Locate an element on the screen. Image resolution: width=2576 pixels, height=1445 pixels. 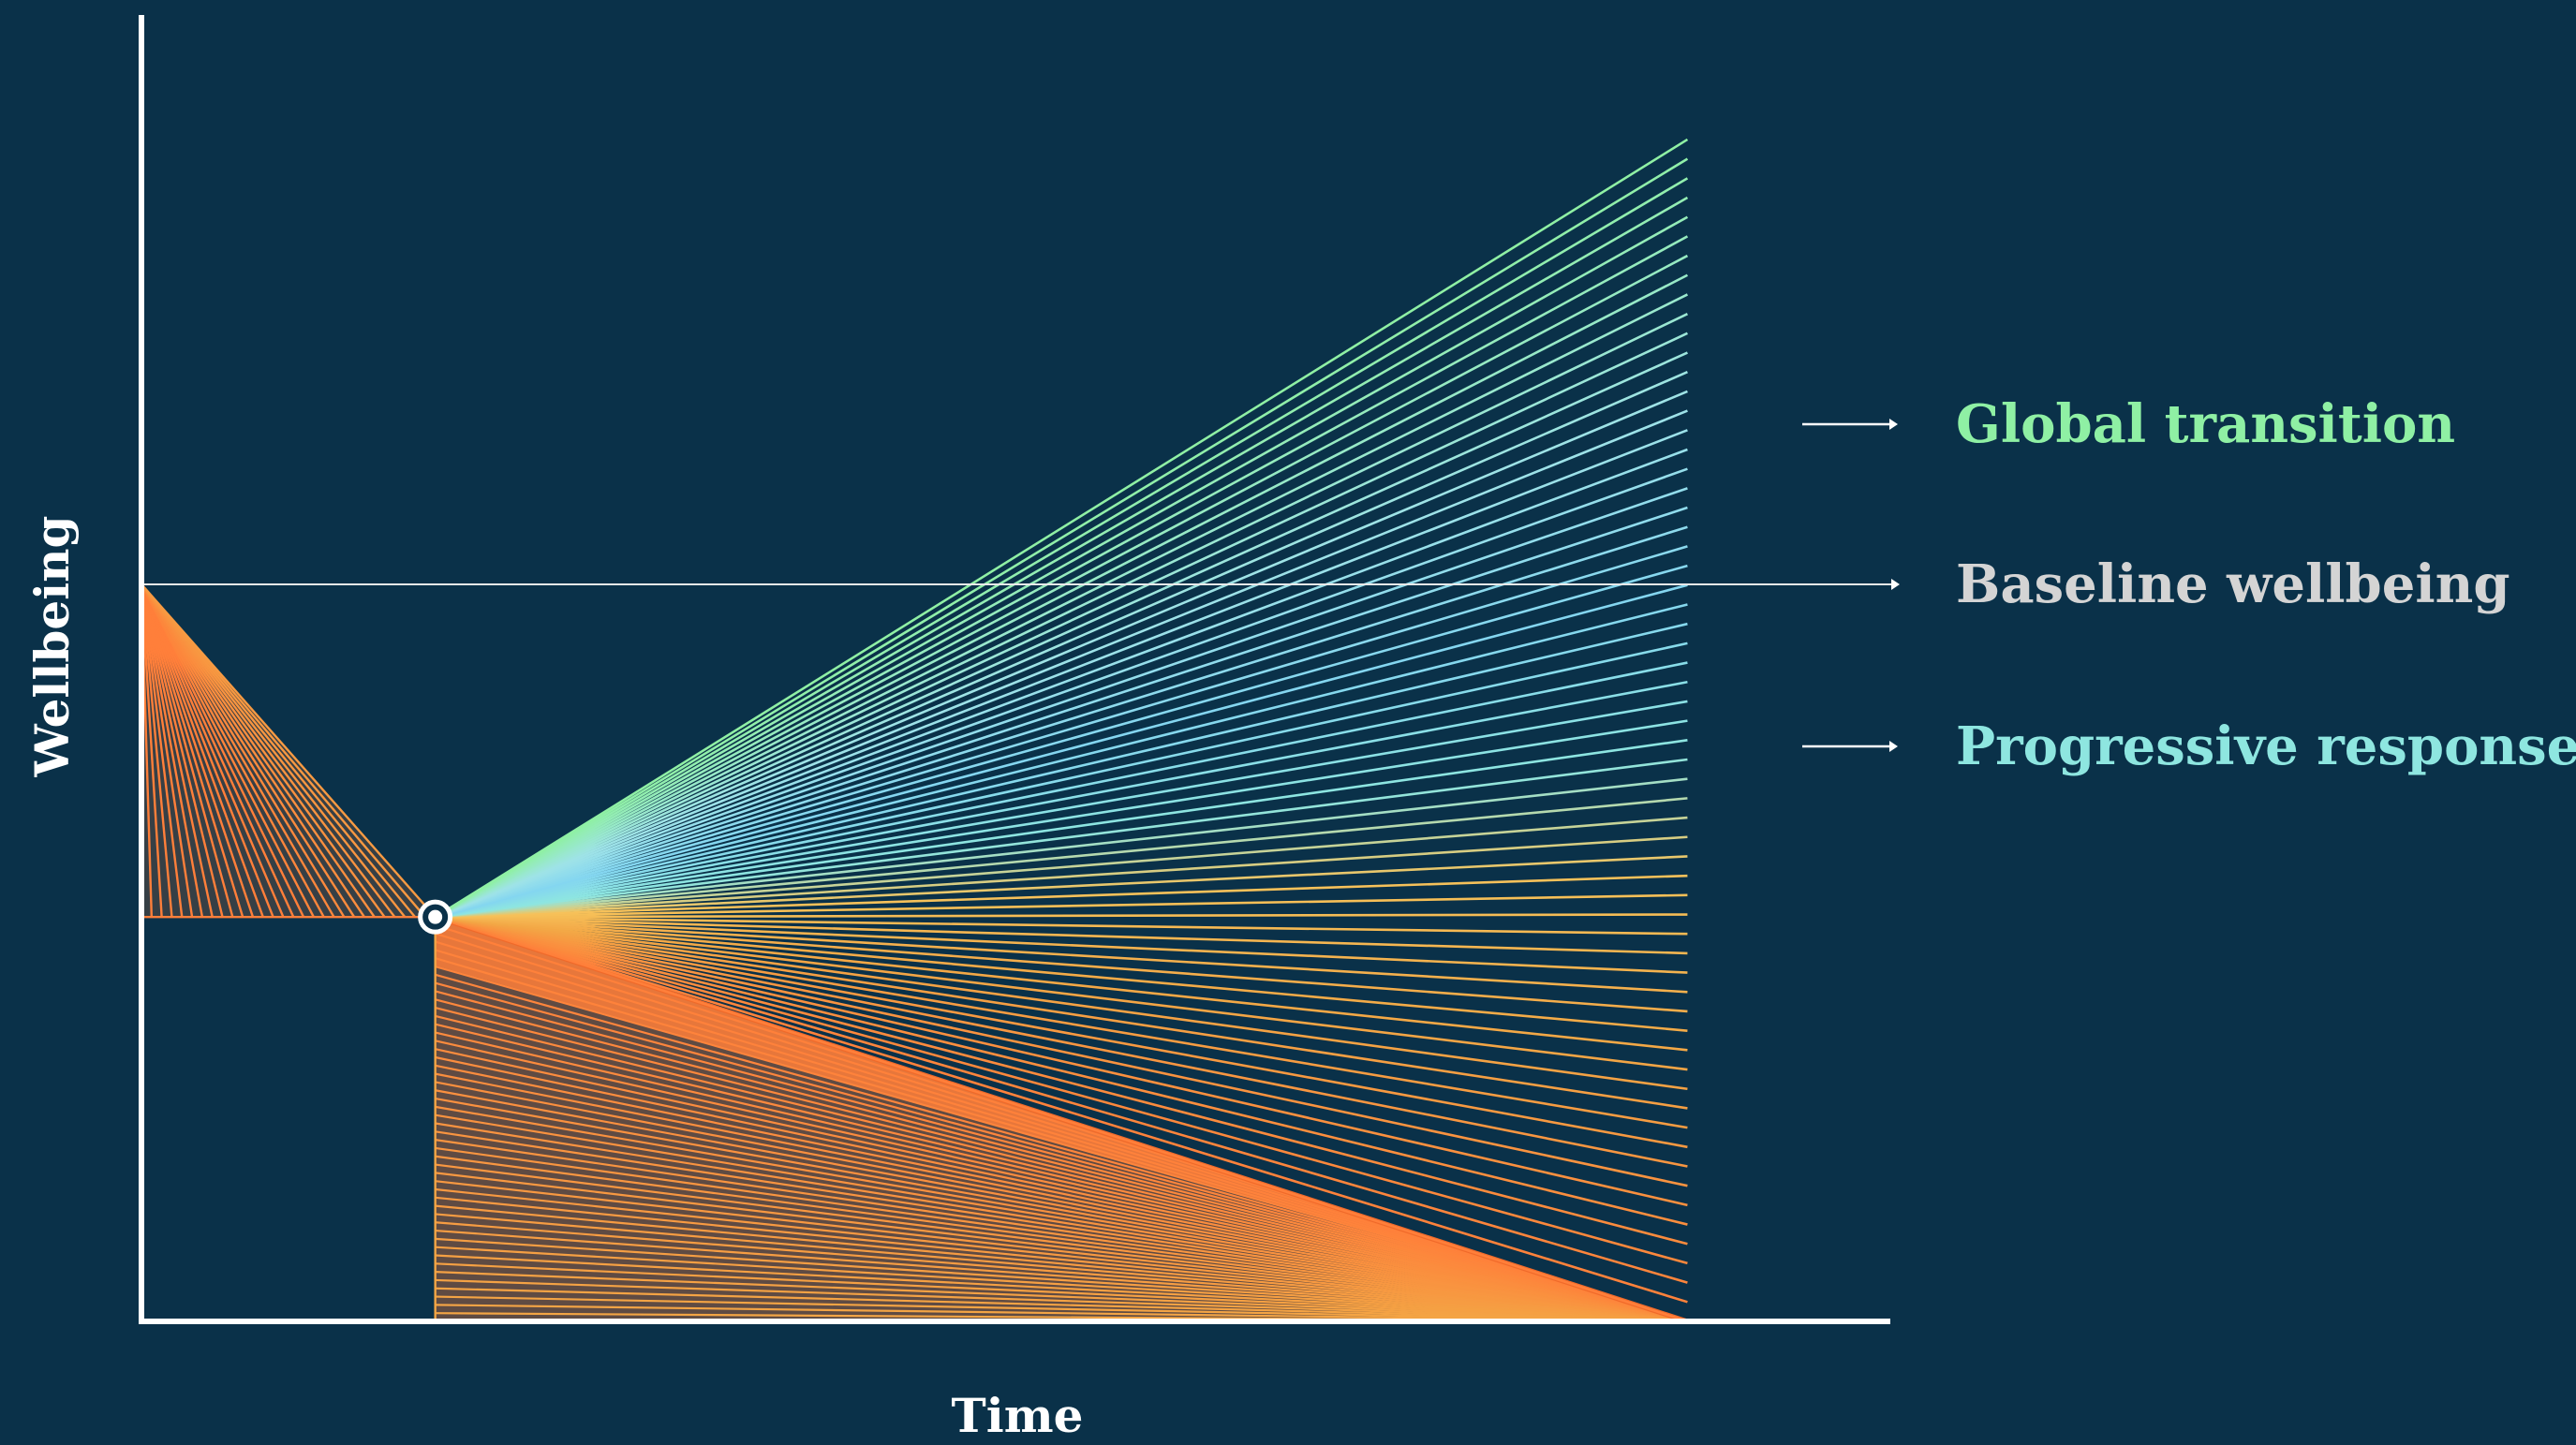
legend-arrows is located at coordinates (1850, 585).